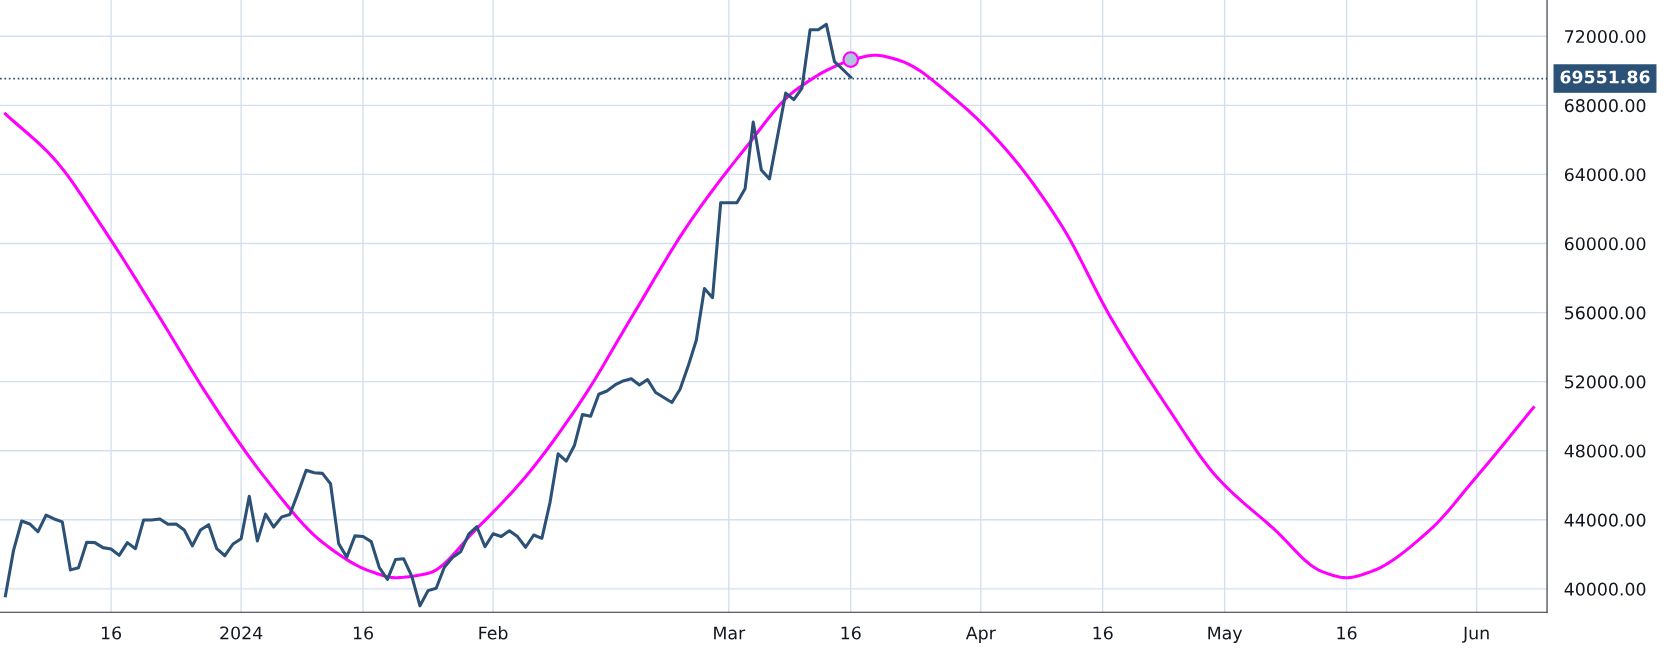  I want to click on y-tick-label: 60000.00, so click(1605, 244).